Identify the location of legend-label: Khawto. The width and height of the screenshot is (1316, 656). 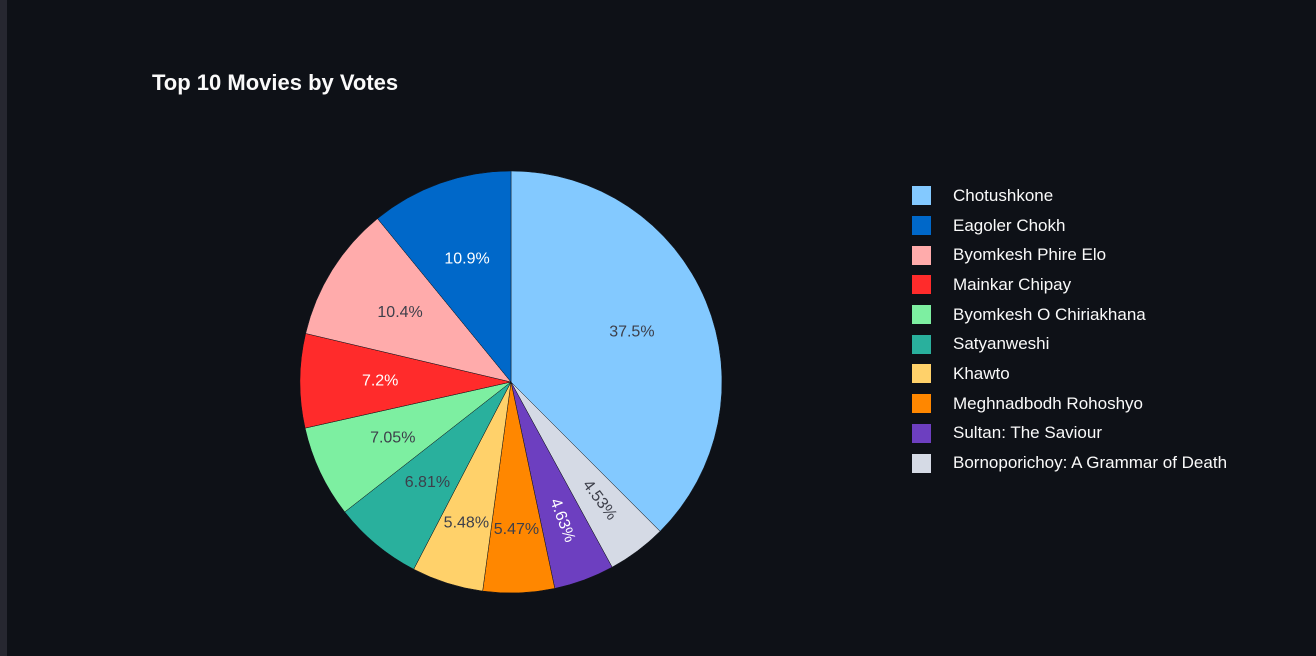
(981, 373).